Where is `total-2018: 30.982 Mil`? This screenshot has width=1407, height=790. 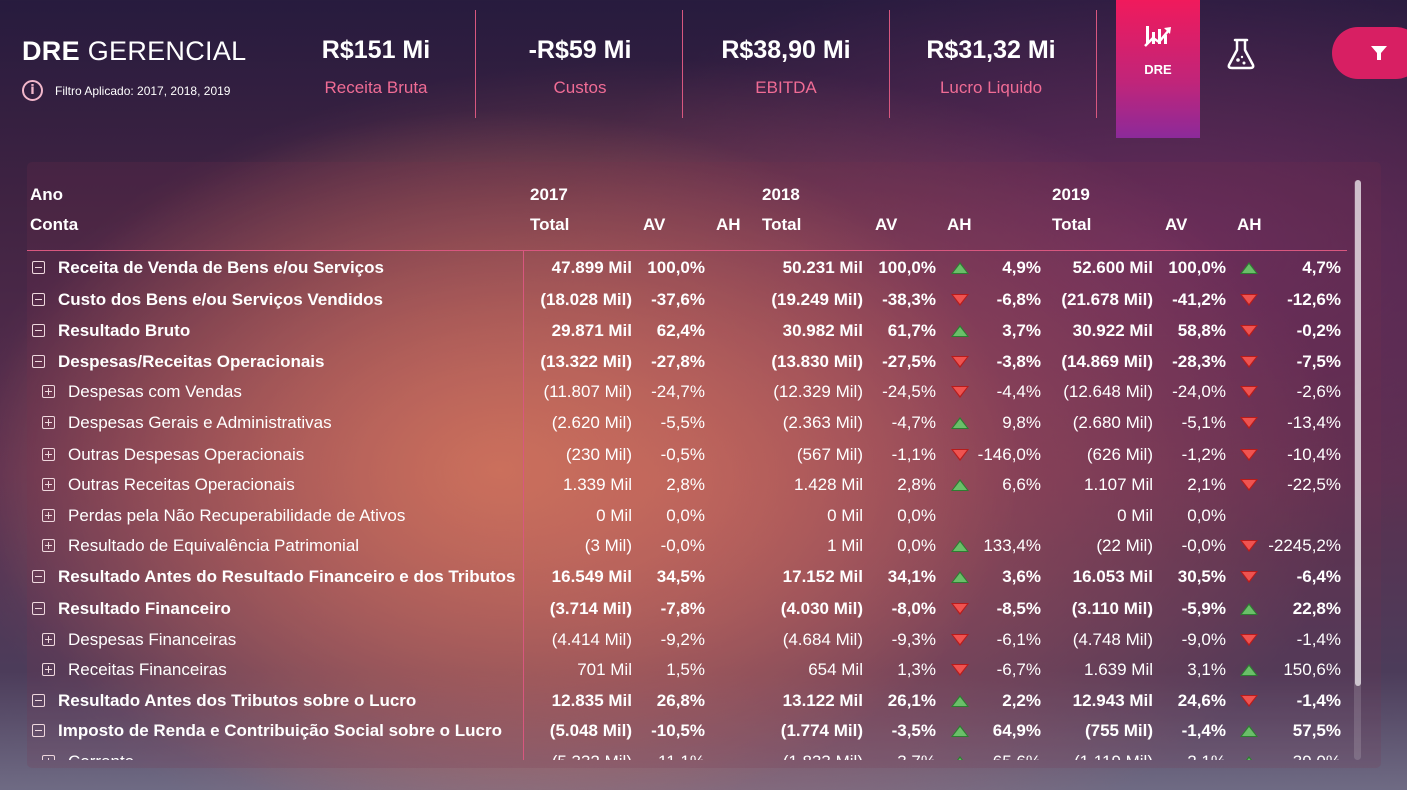 total-2018: 30.982 Mil is located at coordinates (822, 330).